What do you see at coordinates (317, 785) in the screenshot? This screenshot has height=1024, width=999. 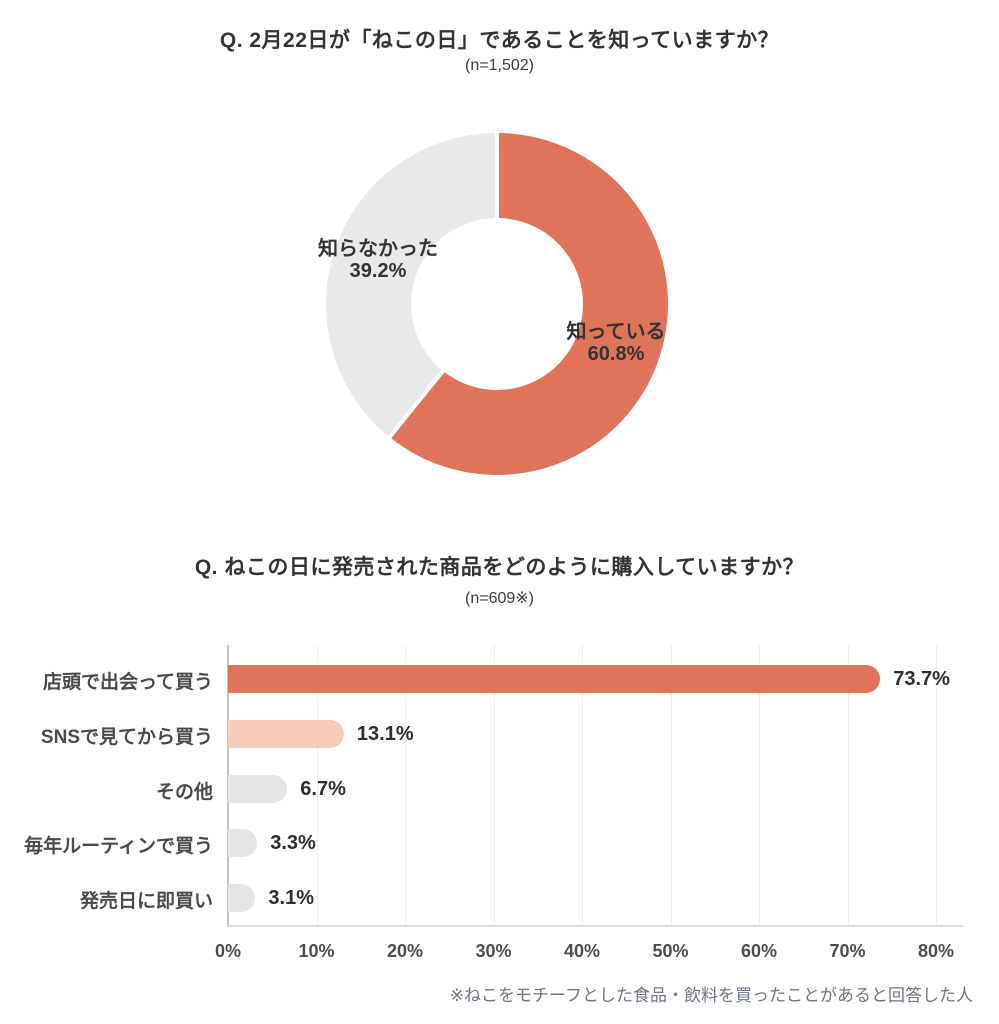 I see `gridline-10pct` at bounding box center [317, 785].